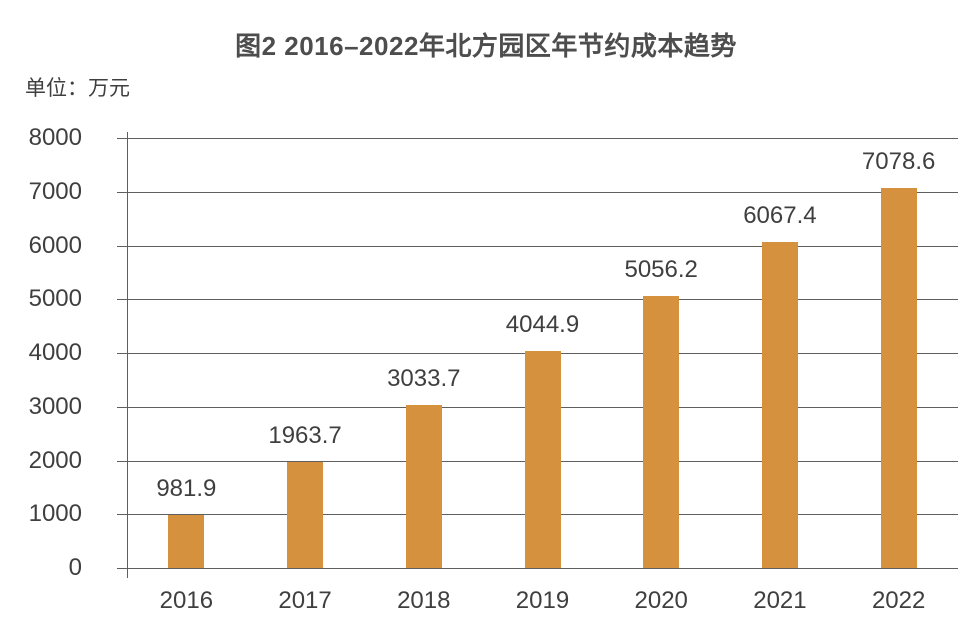 The height and width of the screenshot is (629, 972). I want to click on bar-value-label: 981.9, so click(186, 489).